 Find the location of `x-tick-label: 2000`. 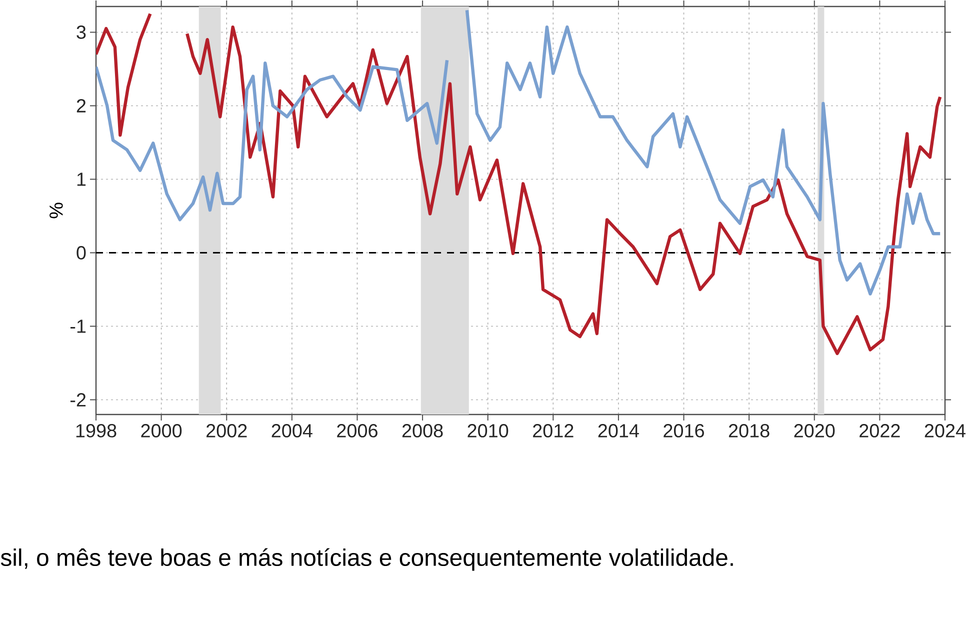

x-tick-label: 2000 is located at coordinates (161, 431).